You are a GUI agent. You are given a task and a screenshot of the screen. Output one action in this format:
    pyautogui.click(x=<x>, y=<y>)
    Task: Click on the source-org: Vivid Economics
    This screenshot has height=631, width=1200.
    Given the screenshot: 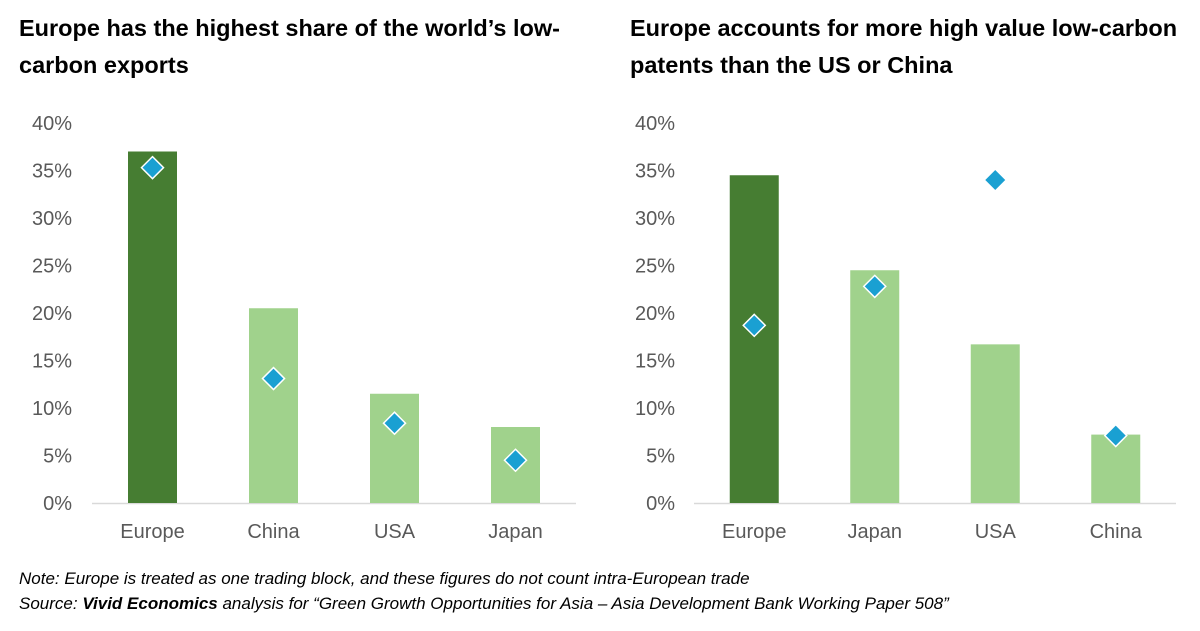 What is the action you would take?
    pyautogui.click(x=150, y=603)
    